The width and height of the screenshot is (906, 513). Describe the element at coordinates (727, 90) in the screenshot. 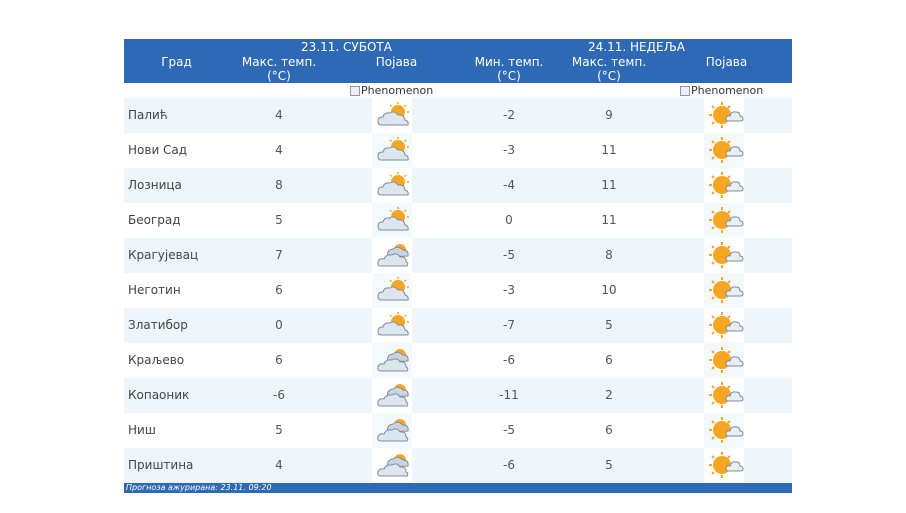

I see `phenomenon-alt-text-2: Phenomenon` at that location.